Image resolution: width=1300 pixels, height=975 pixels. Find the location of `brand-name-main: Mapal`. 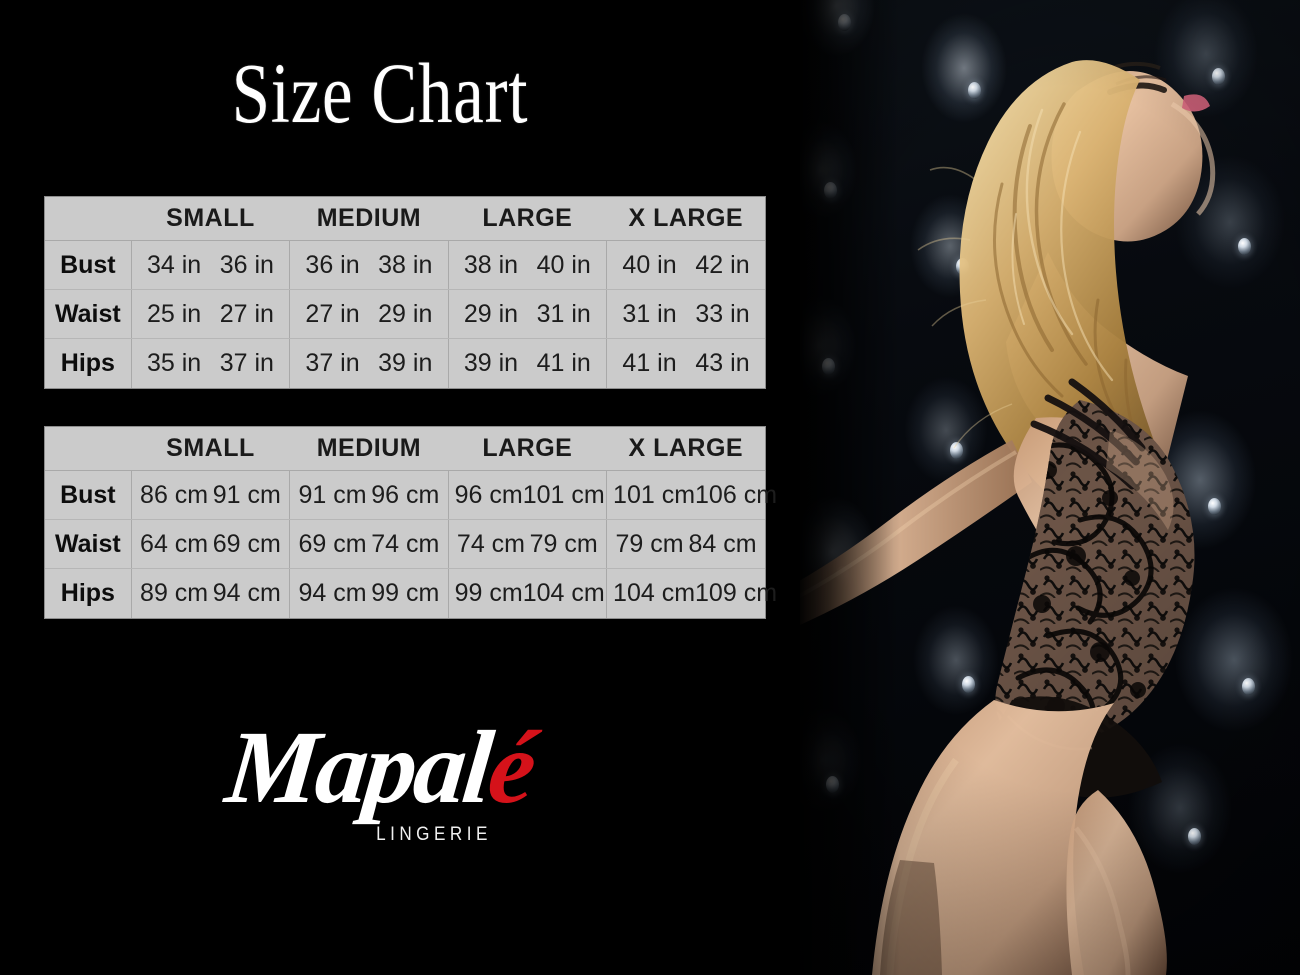

brand-name-main: Mapal is located at coordinates (358, 767).